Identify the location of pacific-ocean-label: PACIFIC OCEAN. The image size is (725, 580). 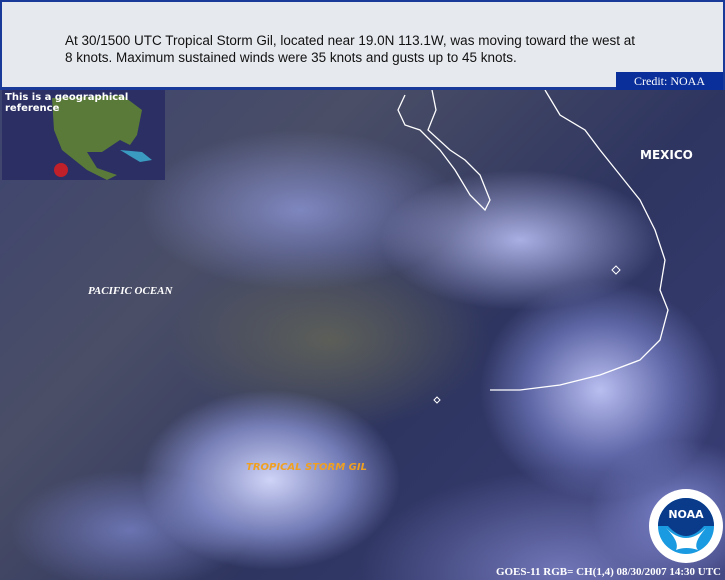
(130, 291).